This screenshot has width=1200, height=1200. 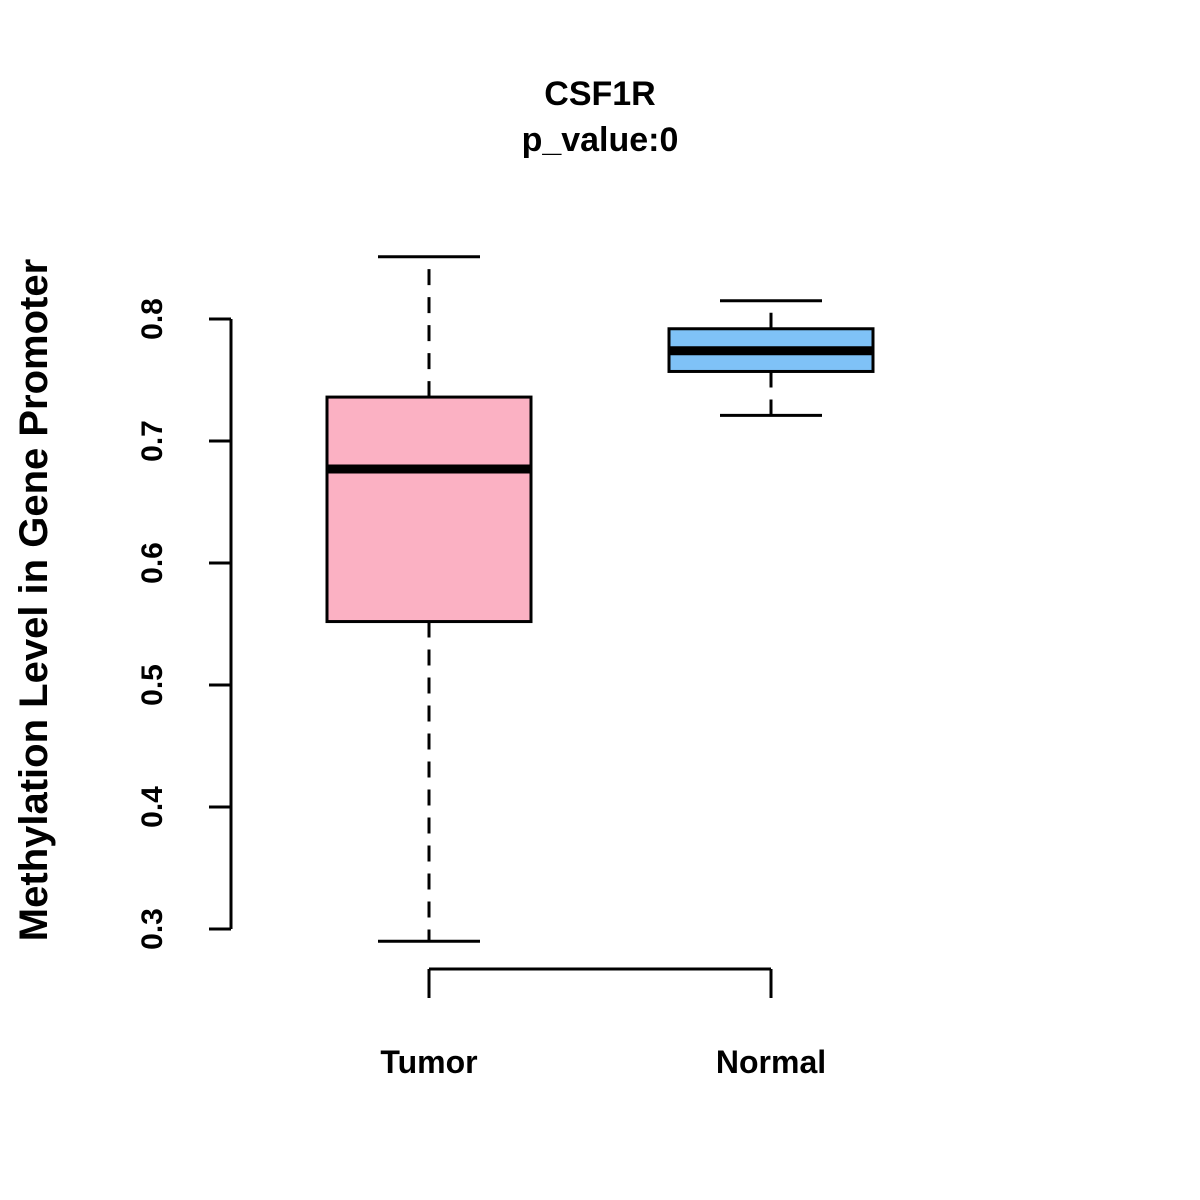 I want to click on box-normal, so click(x=771, y=358).